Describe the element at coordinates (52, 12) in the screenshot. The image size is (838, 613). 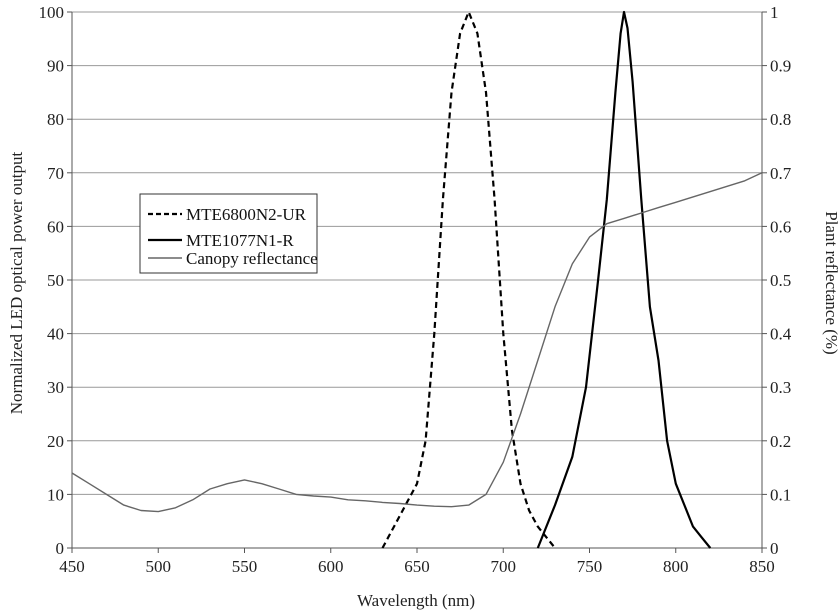
I see `y-left-tick-label: 100` at that location.